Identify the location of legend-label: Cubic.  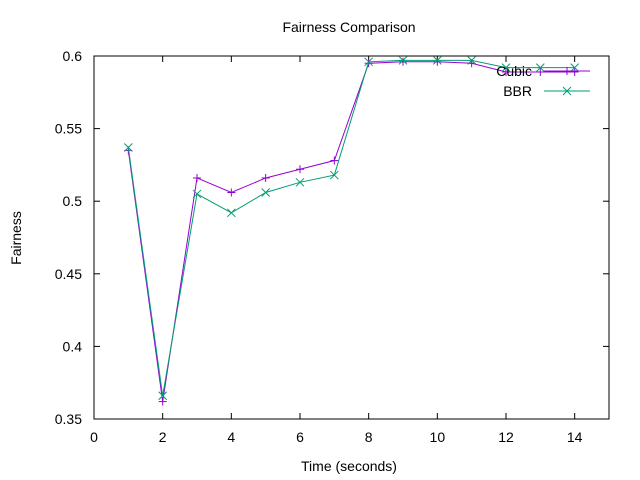
(514, 71).